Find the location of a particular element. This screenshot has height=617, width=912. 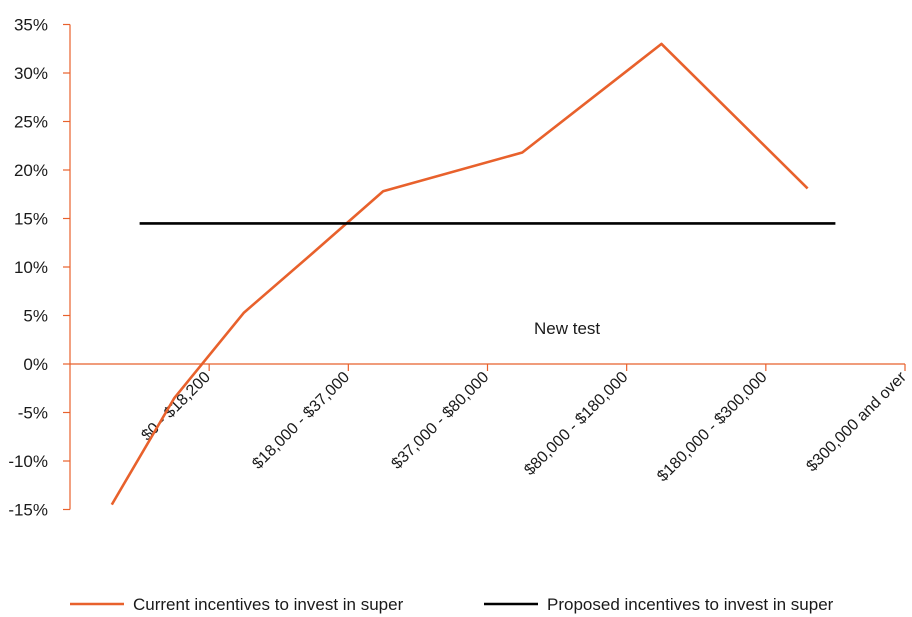

y-tick-label: -15% is located at coordinates (28, 510).